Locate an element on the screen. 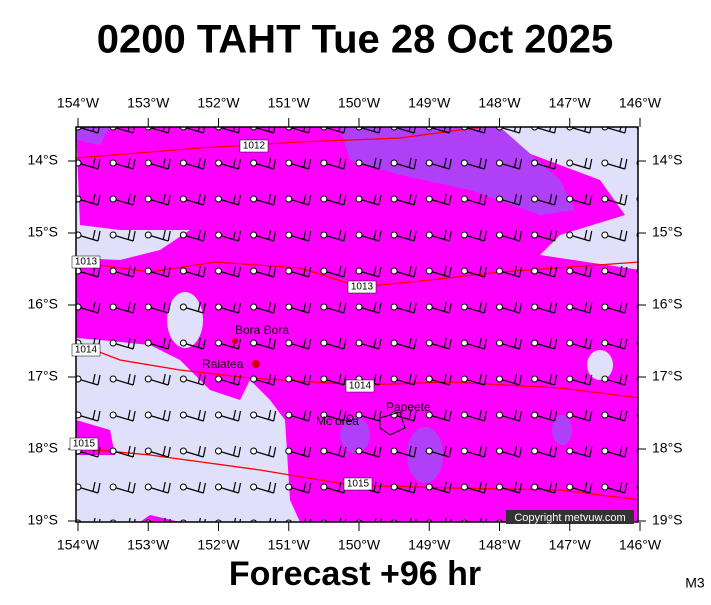 The width and height of the screenshot is (711, 605). isobar-label: 1014 is located at coordinates (86, 350).